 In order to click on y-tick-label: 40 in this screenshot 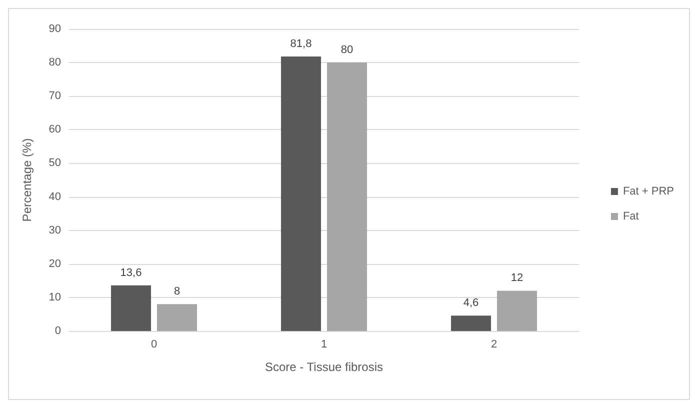, I will do `click(54, 196)`.